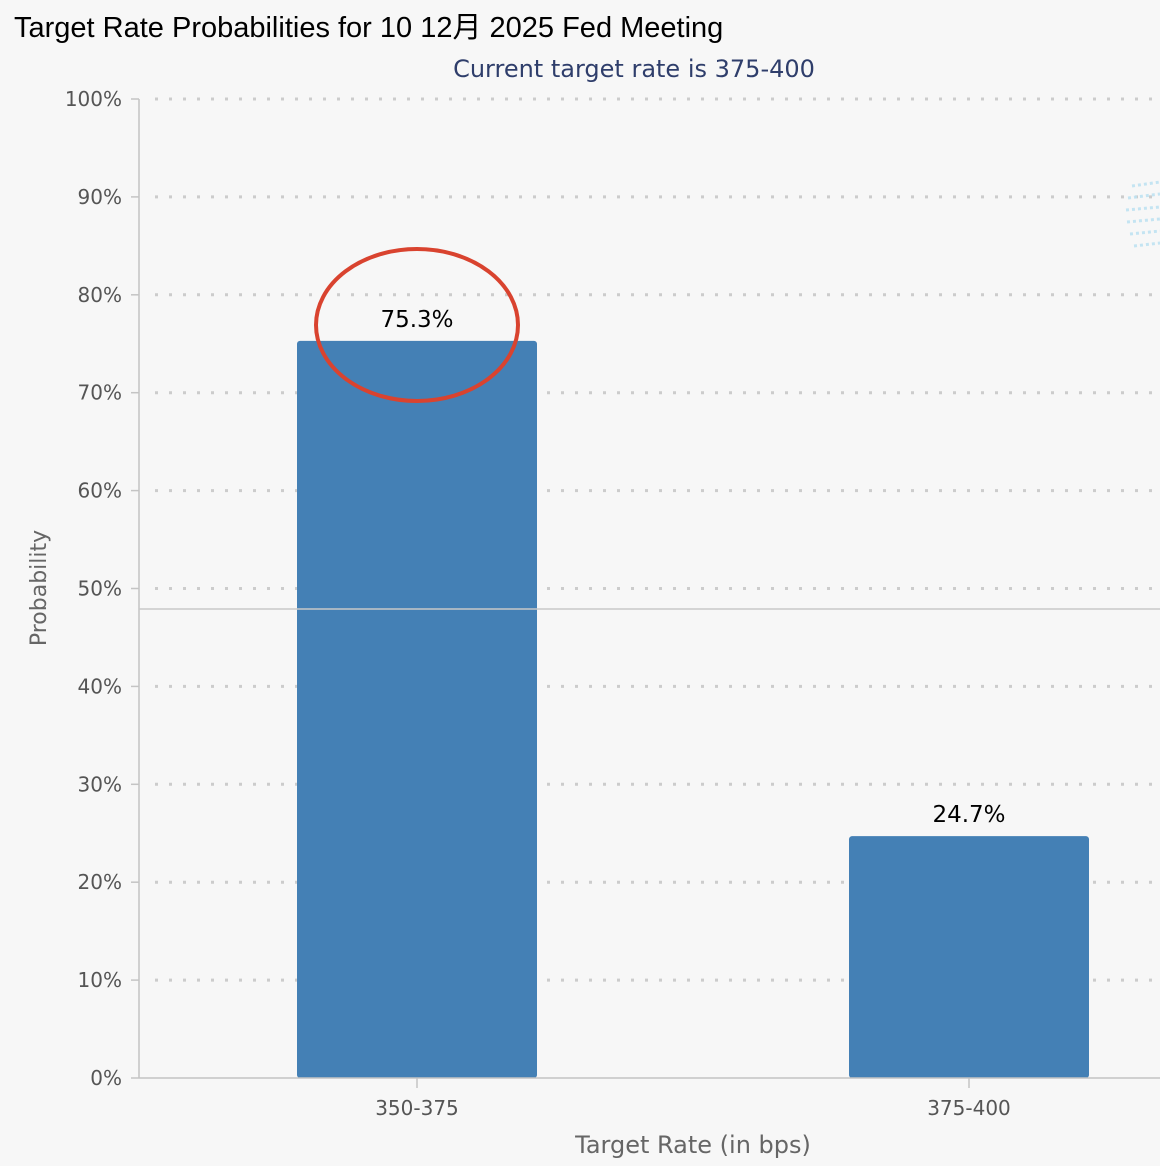 This screenshot has height=1166, width=1160. I want to click on y-tick-label: 10%, so click(100, 980).